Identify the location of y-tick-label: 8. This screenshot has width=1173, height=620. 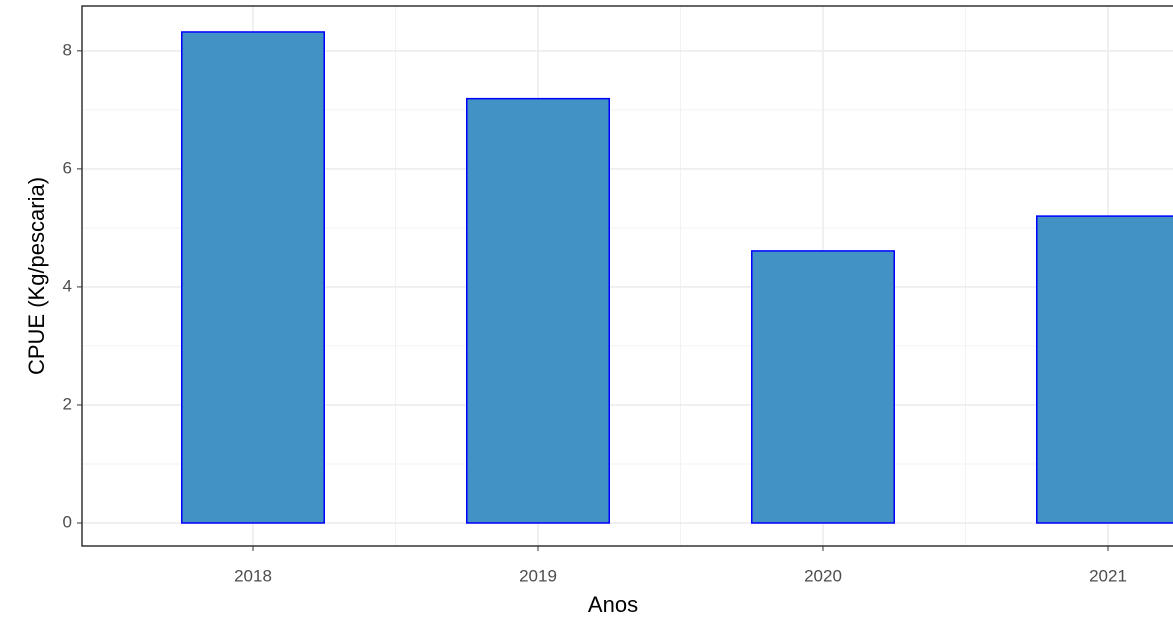
(67, 49).